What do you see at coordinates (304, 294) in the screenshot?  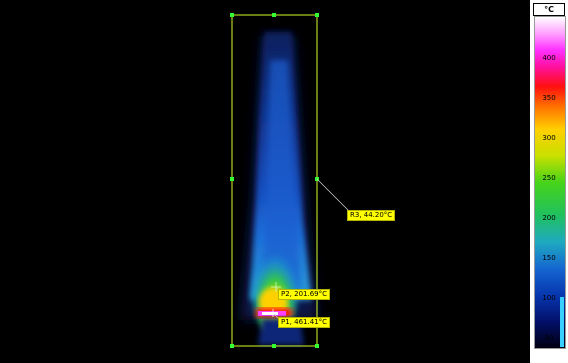 I see `p2-label: P2, 201.69°C` at bounding box center [304, 294].